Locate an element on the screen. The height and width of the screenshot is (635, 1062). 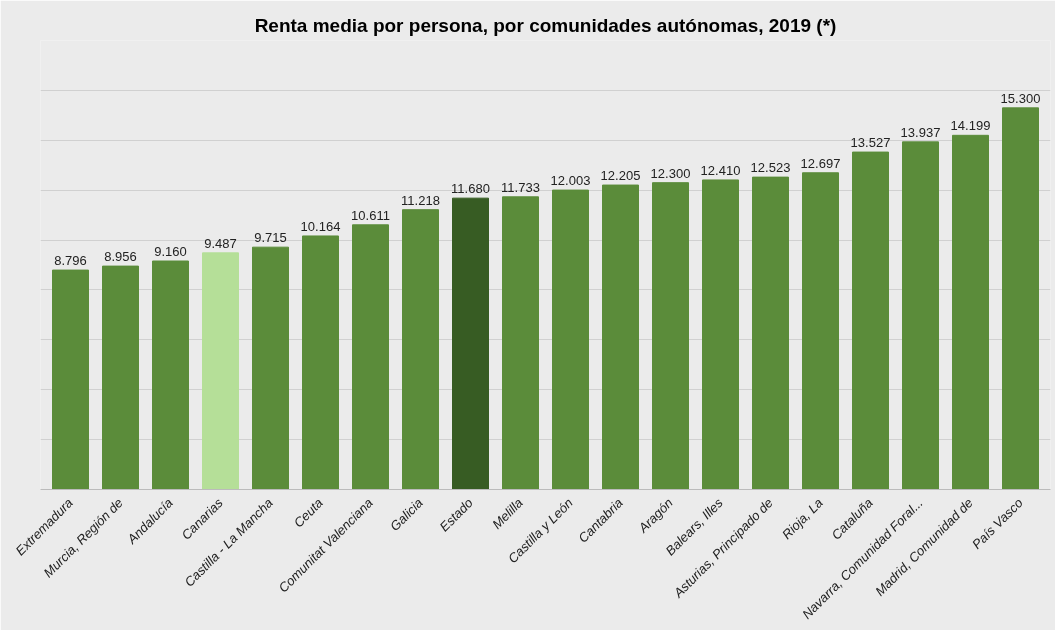
data-label: 8.796 is located at coordinates (70, 261).